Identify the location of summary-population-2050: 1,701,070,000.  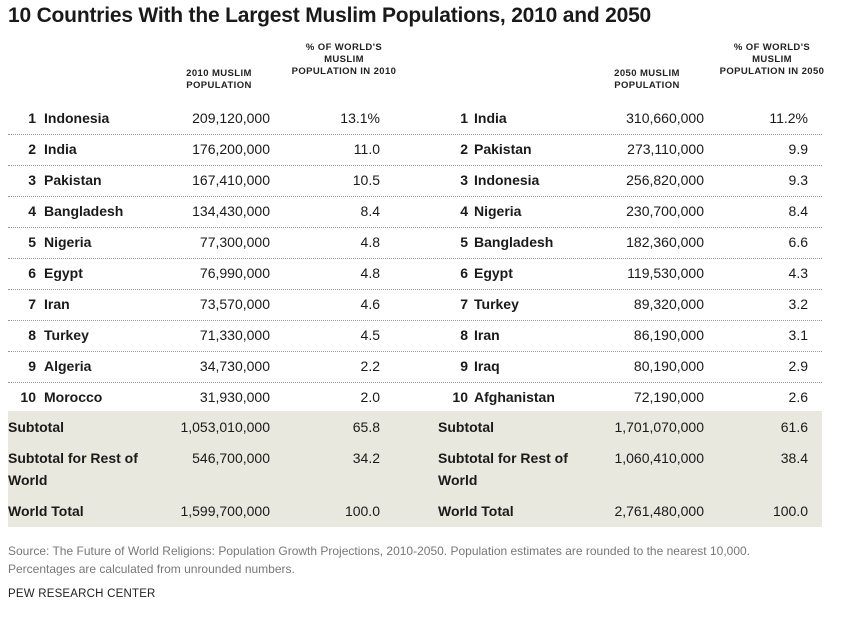
(659, 427).